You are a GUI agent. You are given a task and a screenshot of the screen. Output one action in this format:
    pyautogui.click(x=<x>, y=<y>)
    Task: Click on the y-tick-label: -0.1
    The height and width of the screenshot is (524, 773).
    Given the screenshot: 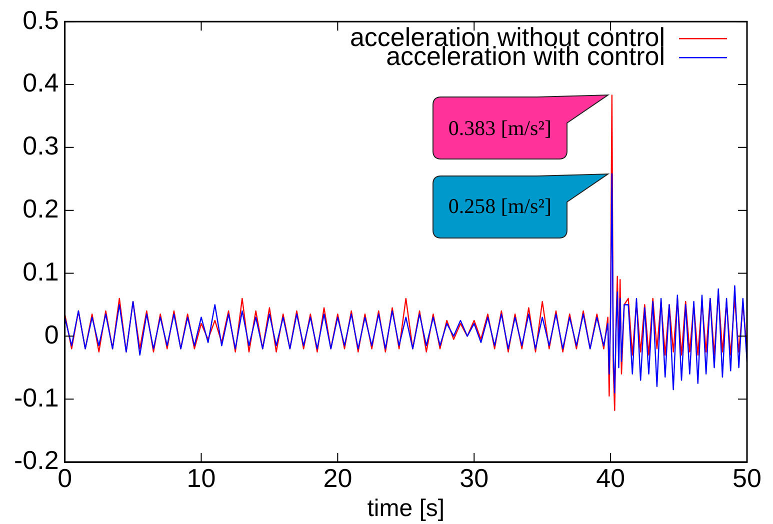 What is the action you would take?
    pyautogui.click(x=36, y=397)
    